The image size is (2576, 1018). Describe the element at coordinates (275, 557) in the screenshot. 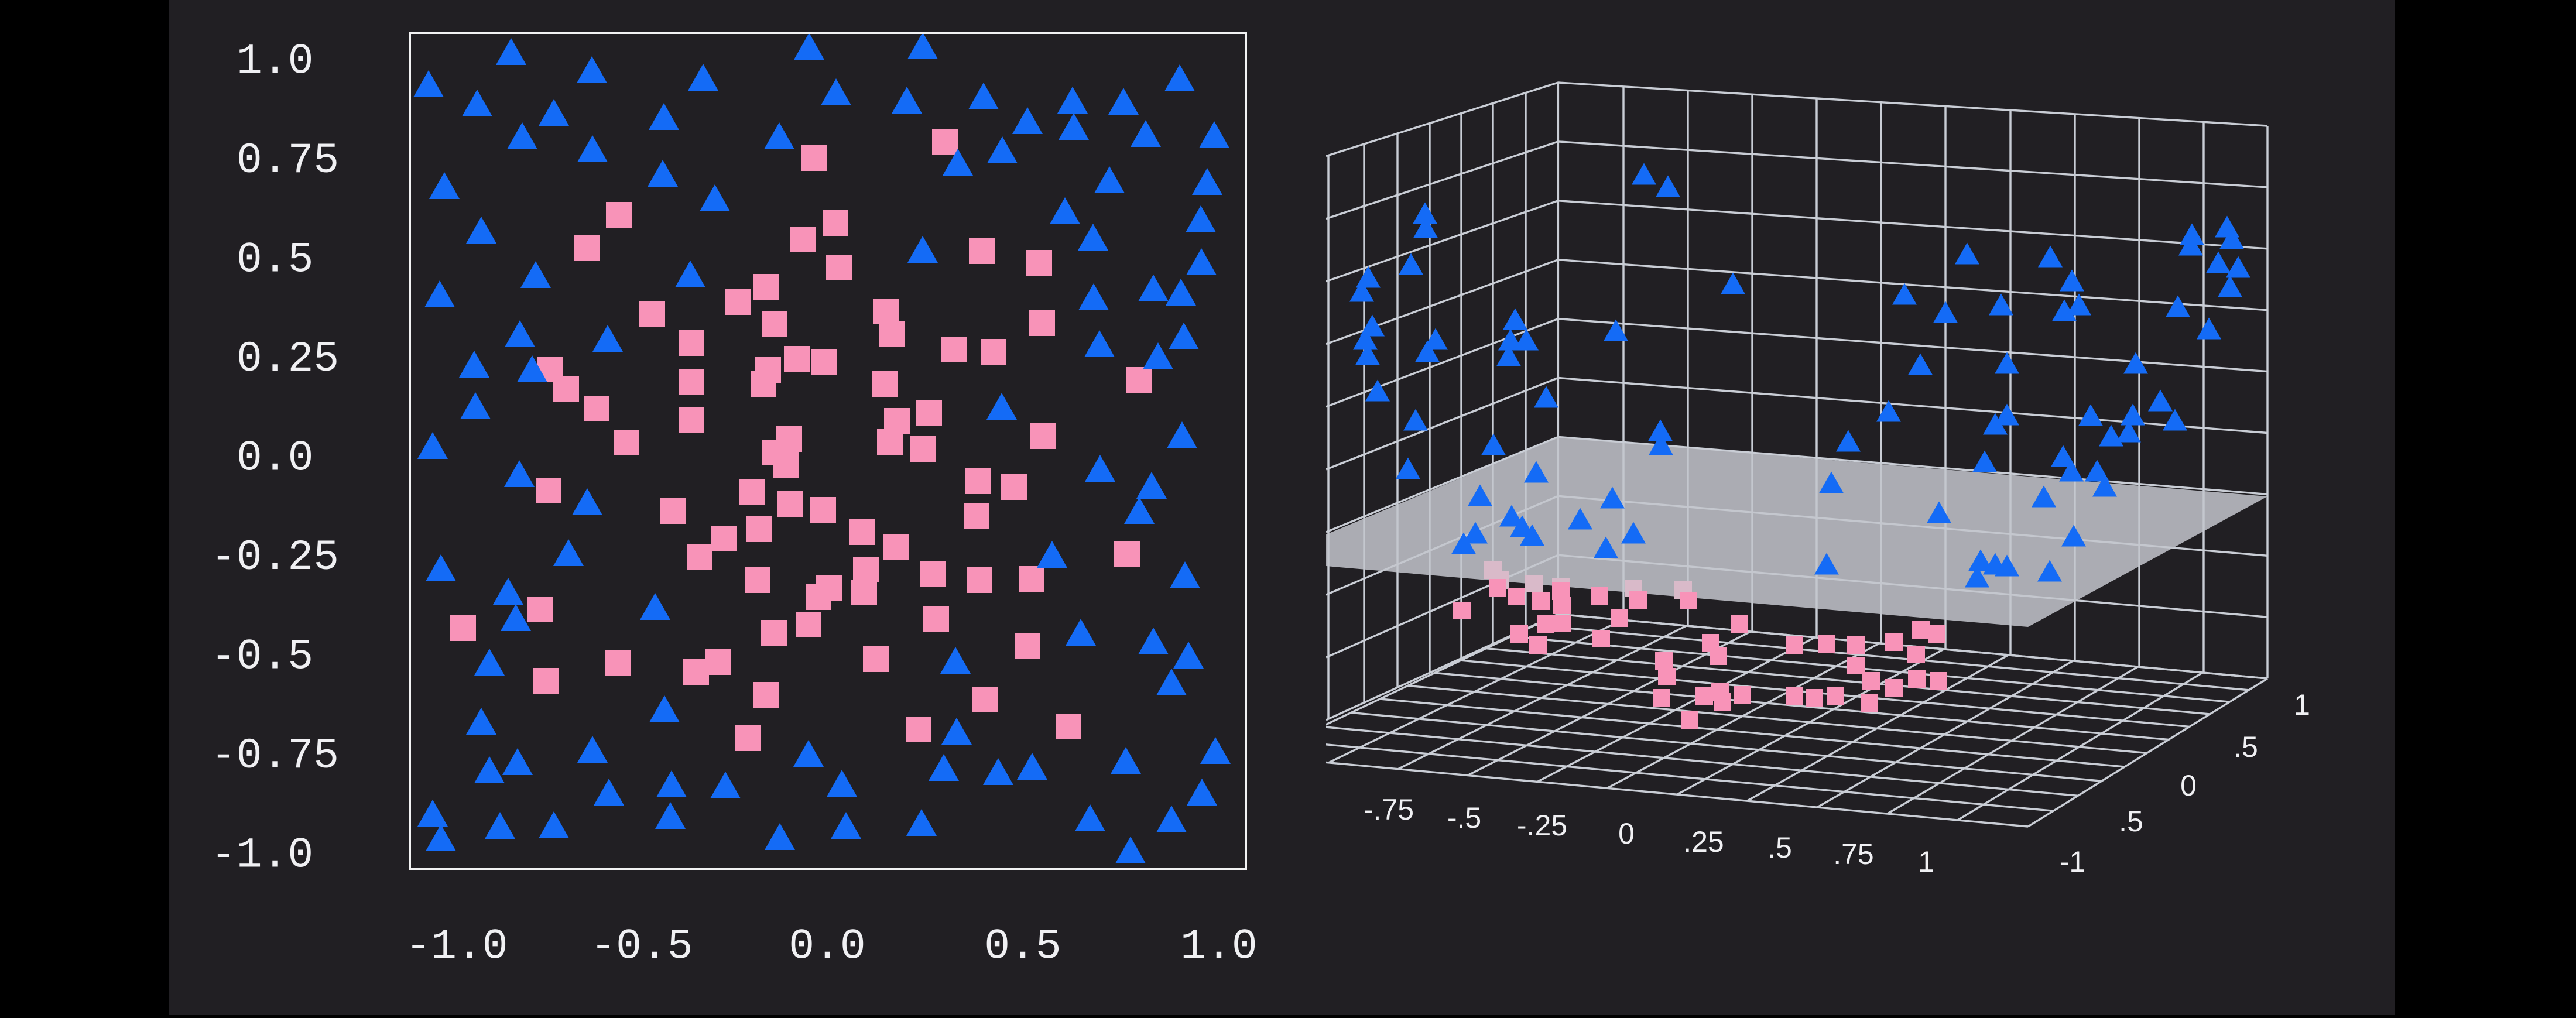

I see `svg-text: -0.25` at that location.